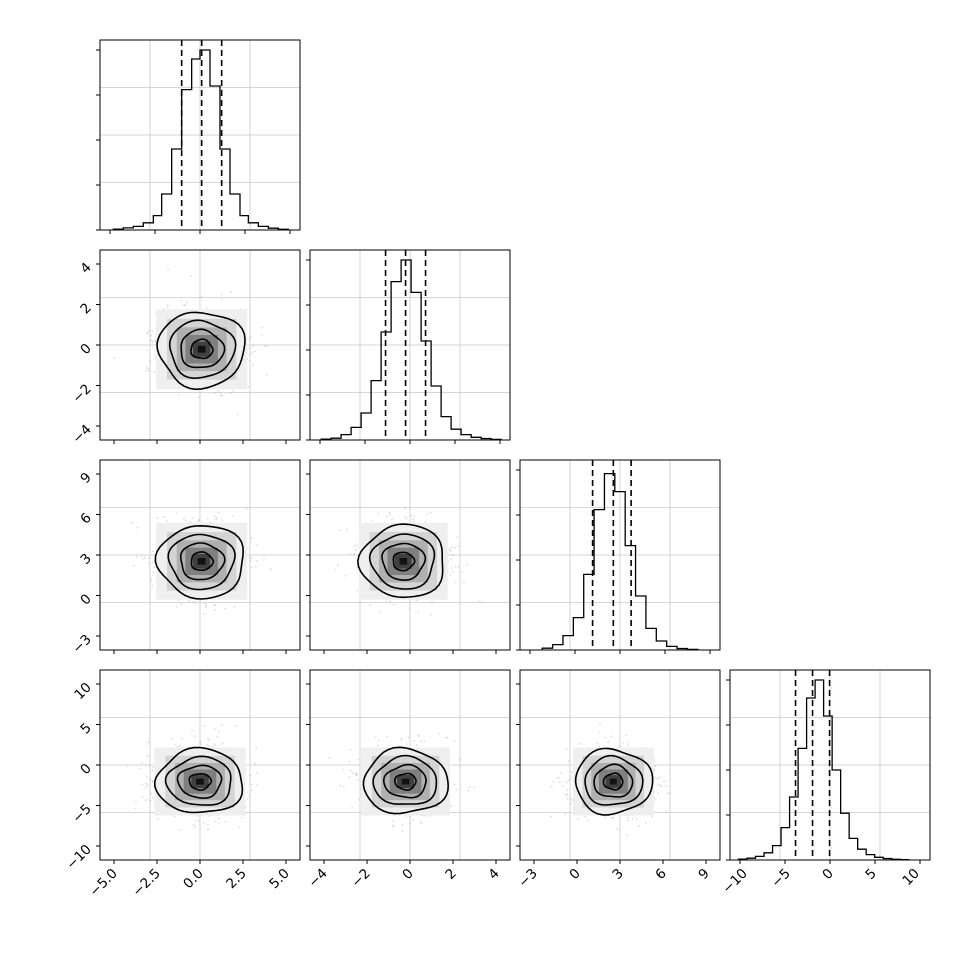  I want to click on hist-3-step-line, so click(620, 561).